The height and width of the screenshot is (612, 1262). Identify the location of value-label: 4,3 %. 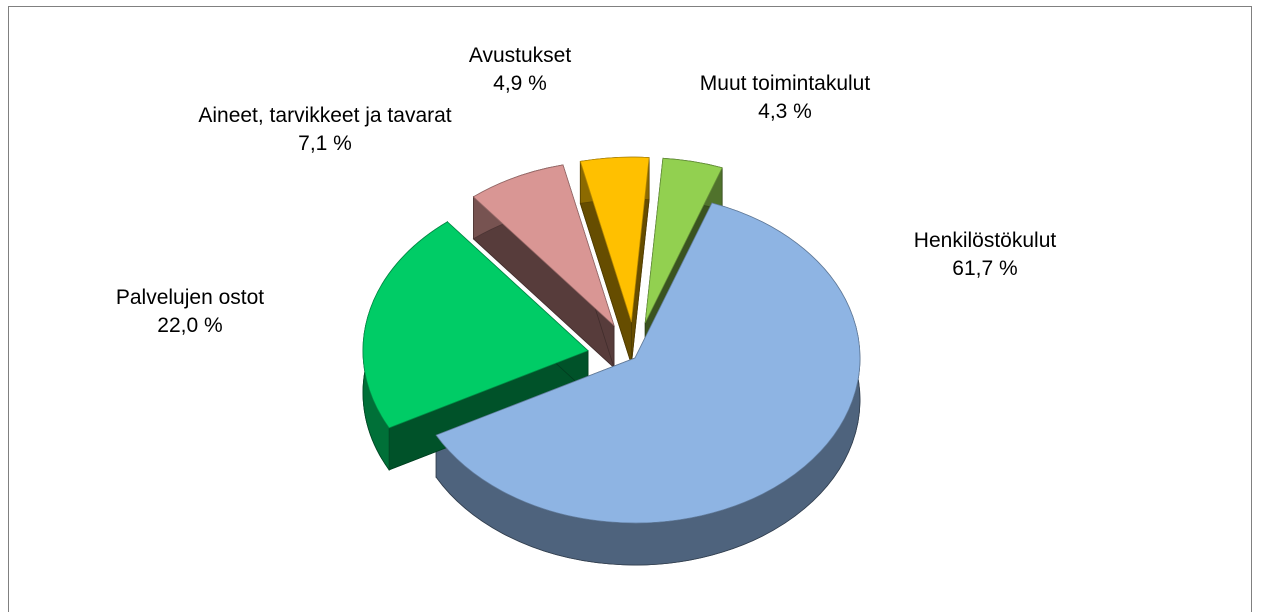
(785, 111).